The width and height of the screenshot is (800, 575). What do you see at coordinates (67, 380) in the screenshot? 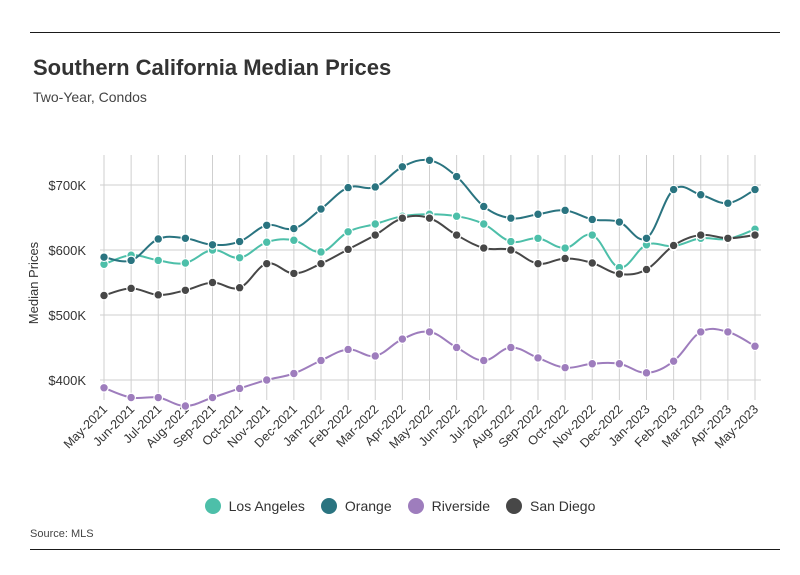
I see `y-tick-label: $400K` at bounding box center [67, 380].